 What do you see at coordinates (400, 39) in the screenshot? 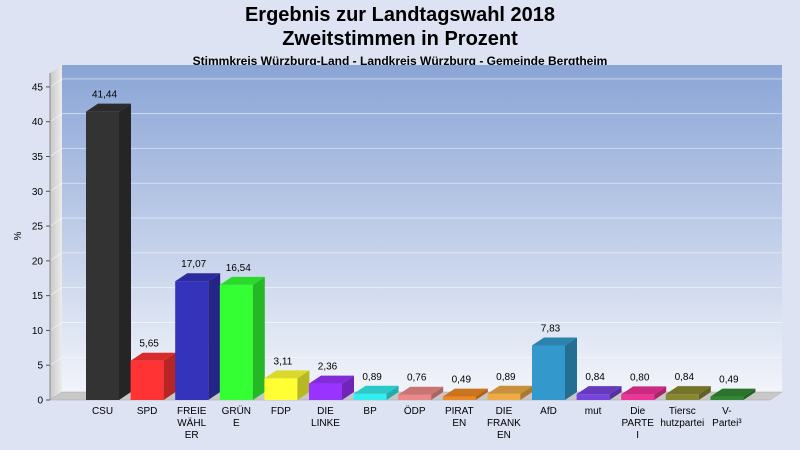
I see `chart-subtitle: Zweitstimmen in Prozent` at bounding box center [400, 39].